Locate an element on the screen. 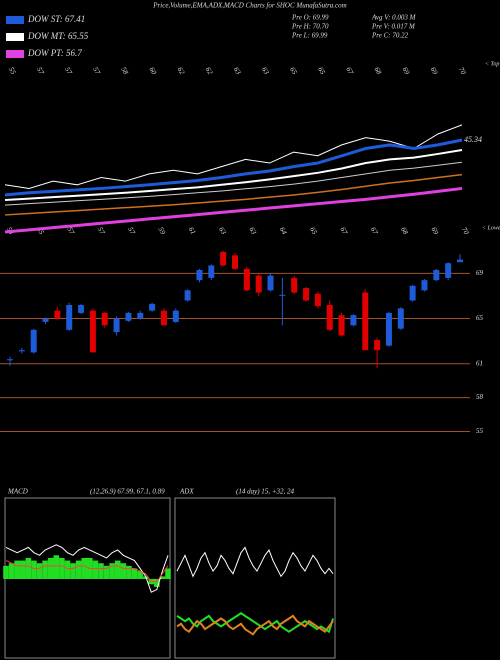 The image size is (500, 660). line-ema-pt is located at coordinates (233, 210).